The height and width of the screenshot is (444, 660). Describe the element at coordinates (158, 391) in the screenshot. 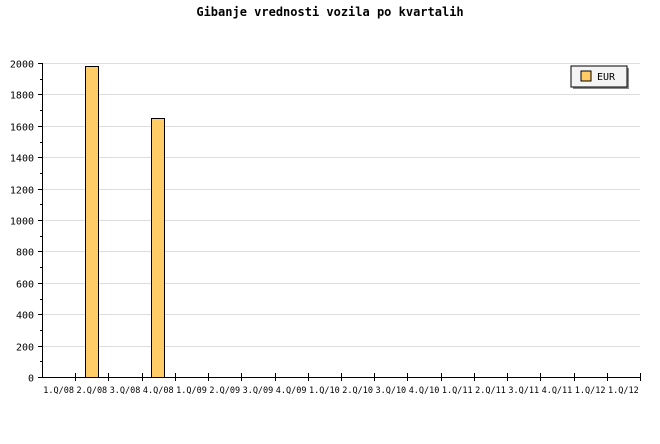

I see `x-tick-label: 4.Q/08` at that location.